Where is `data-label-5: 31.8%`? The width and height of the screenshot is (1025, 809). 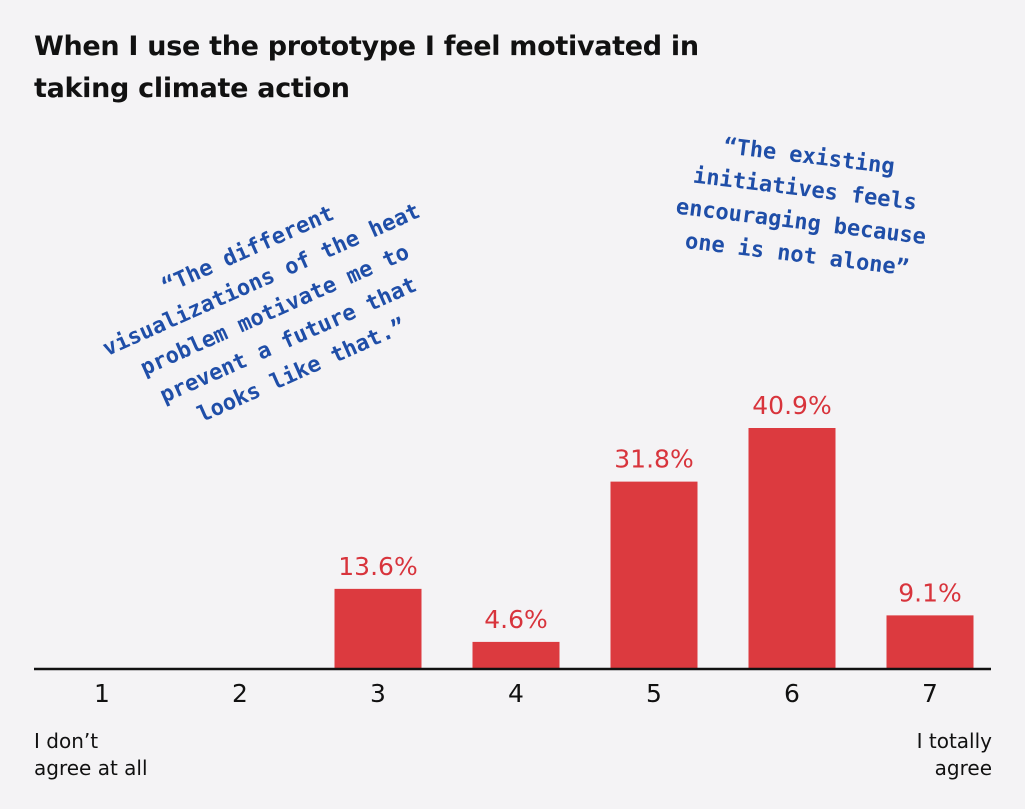
data-label-5: 31.8% is located at coordinates (653, 459).